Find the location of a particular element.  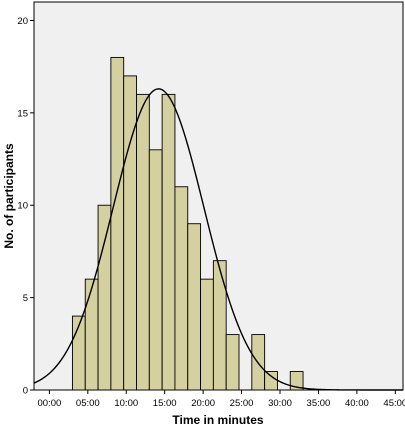

y-axis-title: No. of participants is located at coordinates (9, 196).